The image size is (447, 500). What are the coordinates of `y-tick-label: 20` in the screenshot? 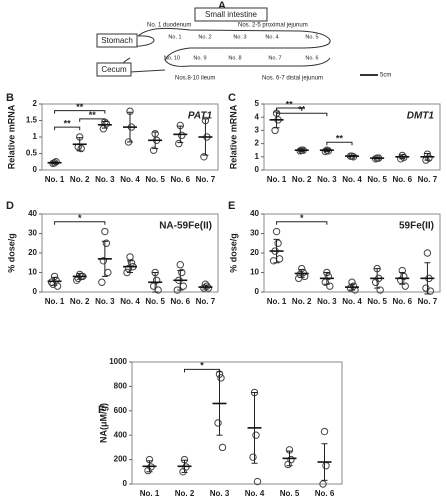 It's located at (254, 252).